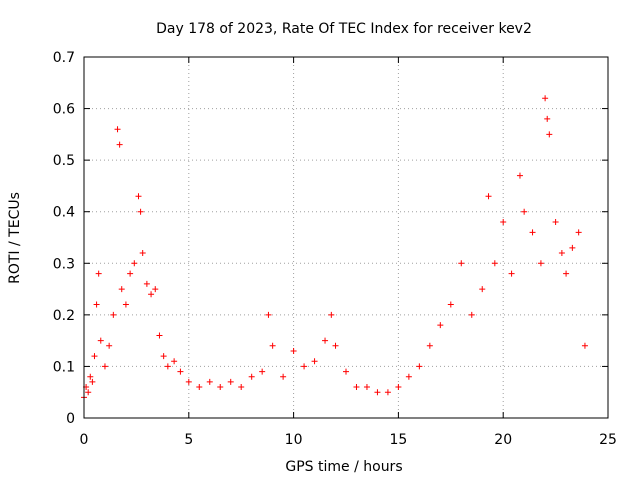  I want to click on y-tick-label: 0.5, so click(64, 161).